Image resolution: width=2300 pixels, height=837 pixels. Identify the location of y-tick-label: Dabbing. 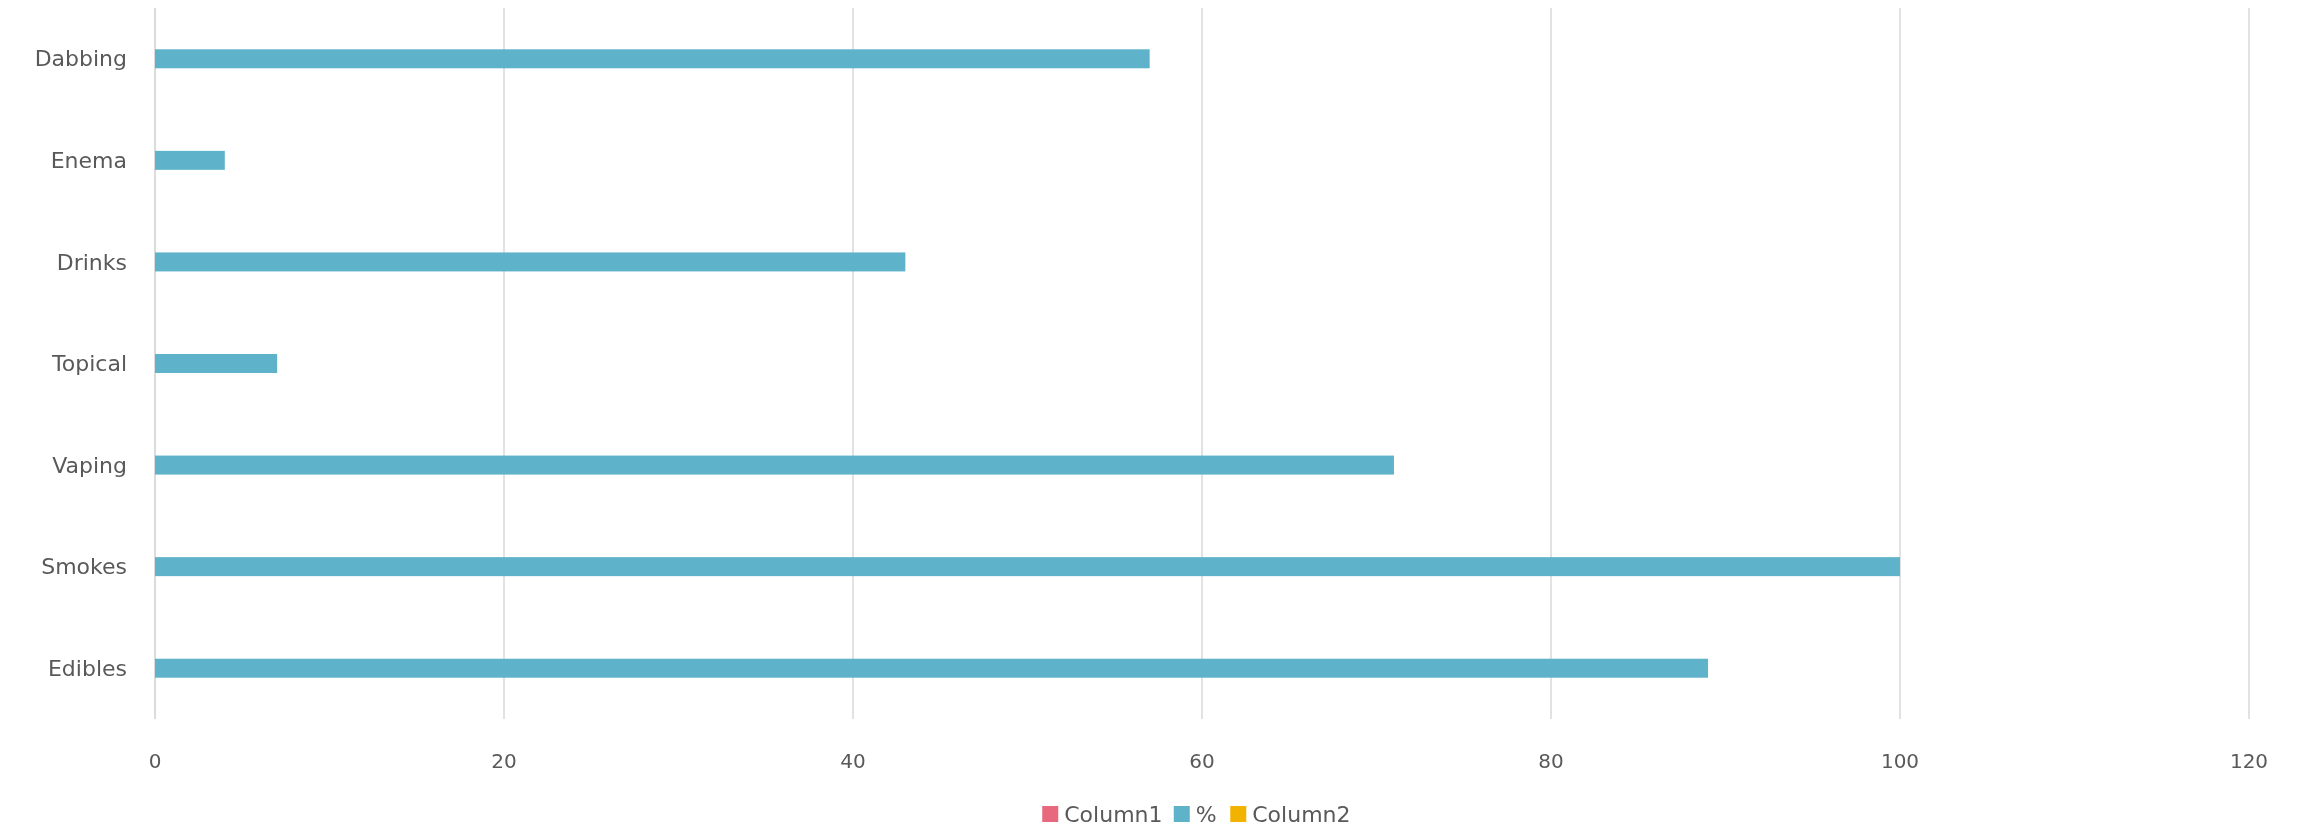
(80, 59).